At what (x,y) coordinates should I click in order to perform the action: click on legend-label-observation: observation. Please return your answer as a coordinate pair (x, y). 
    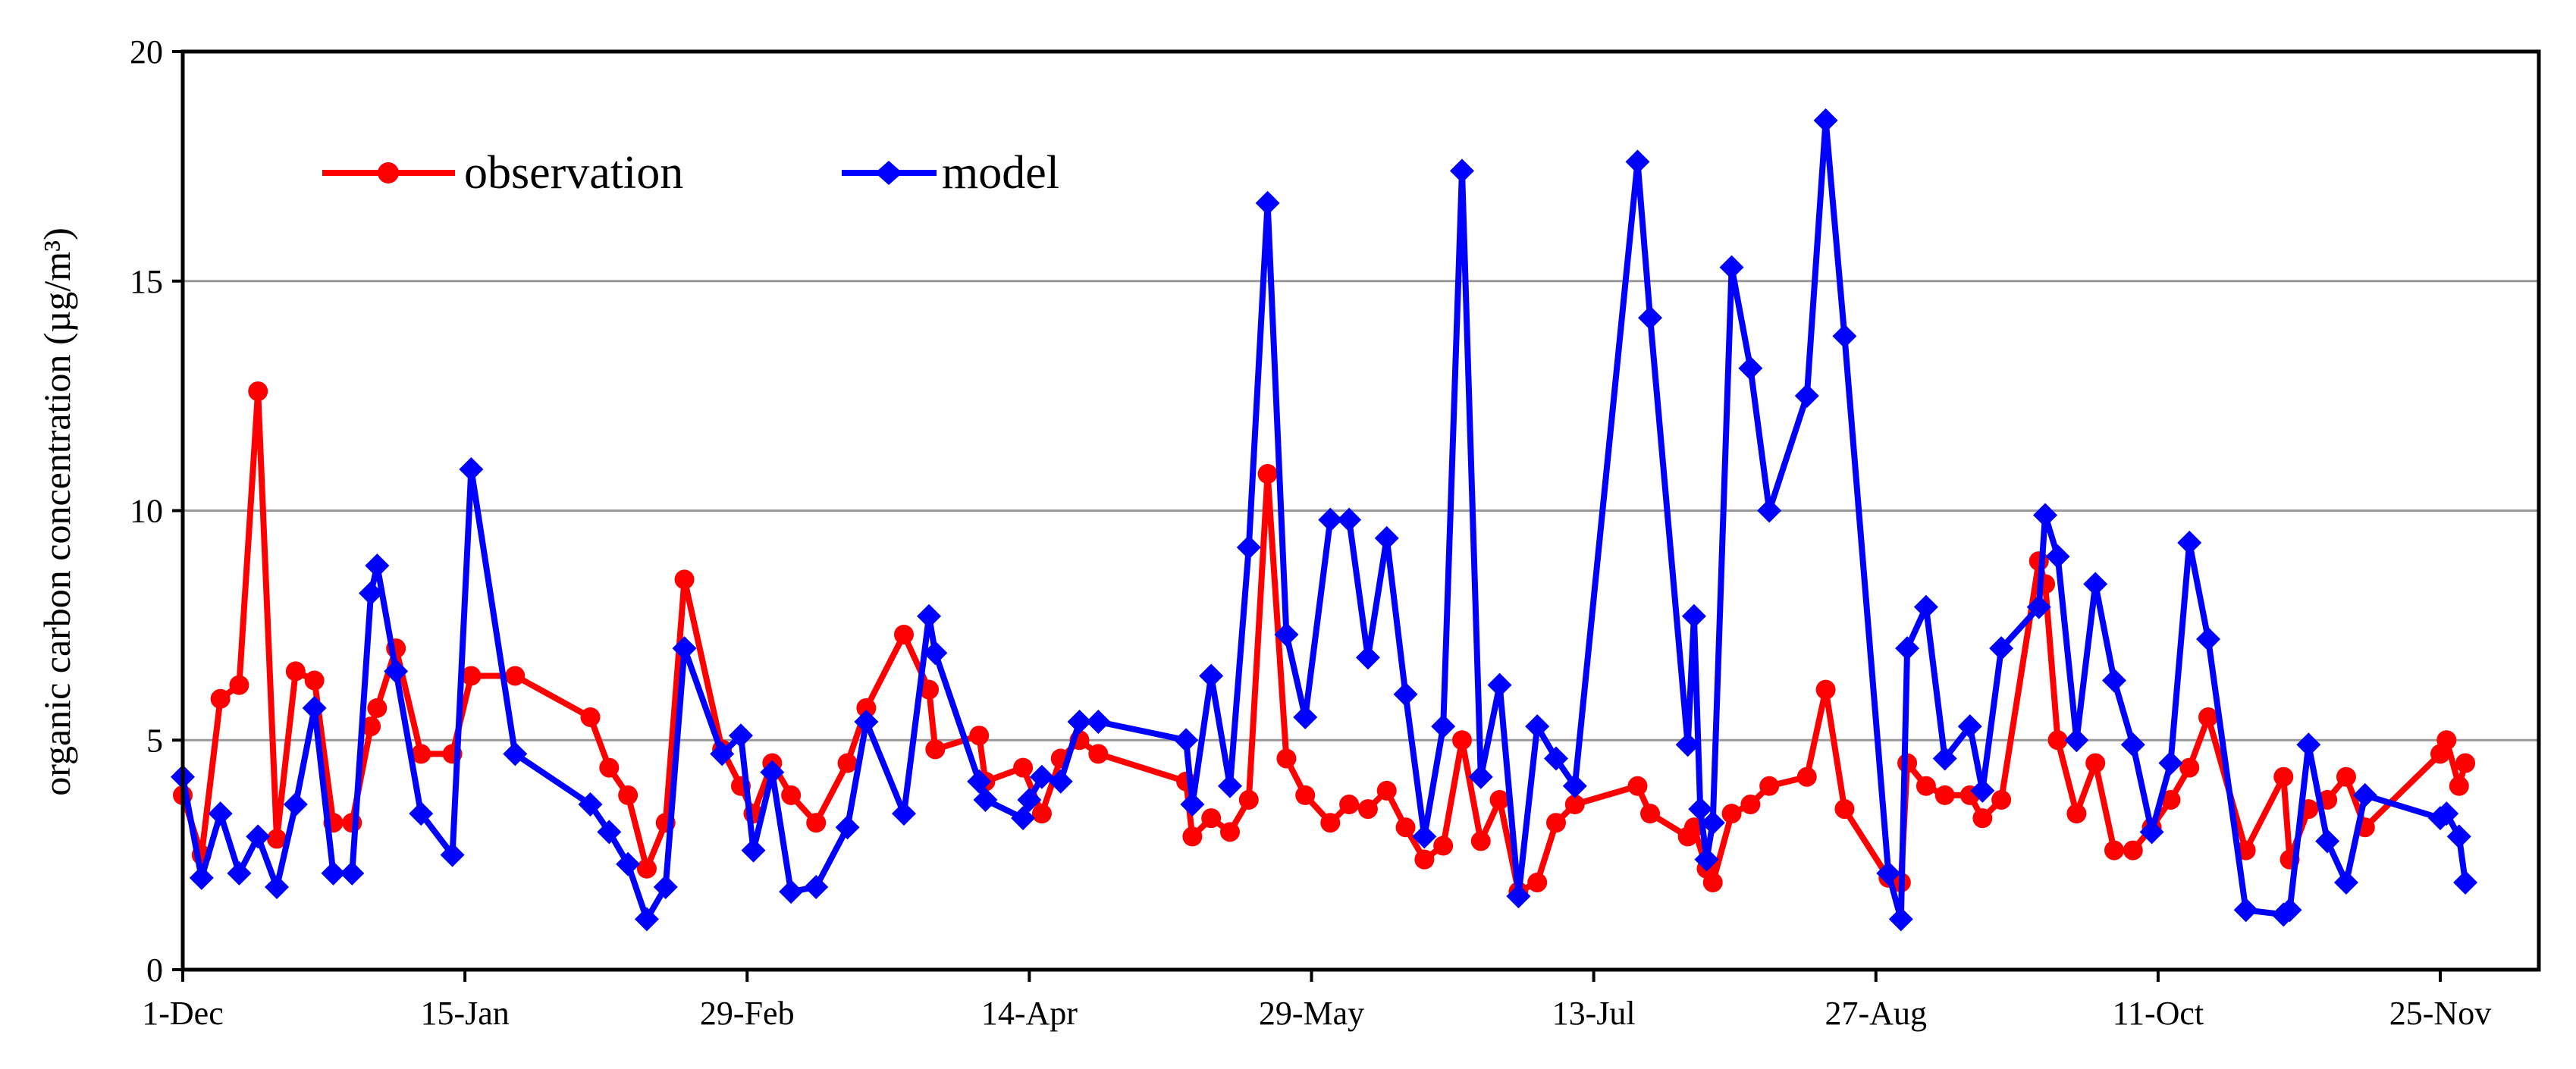
    Looking at the image, I should click on (573, 173).